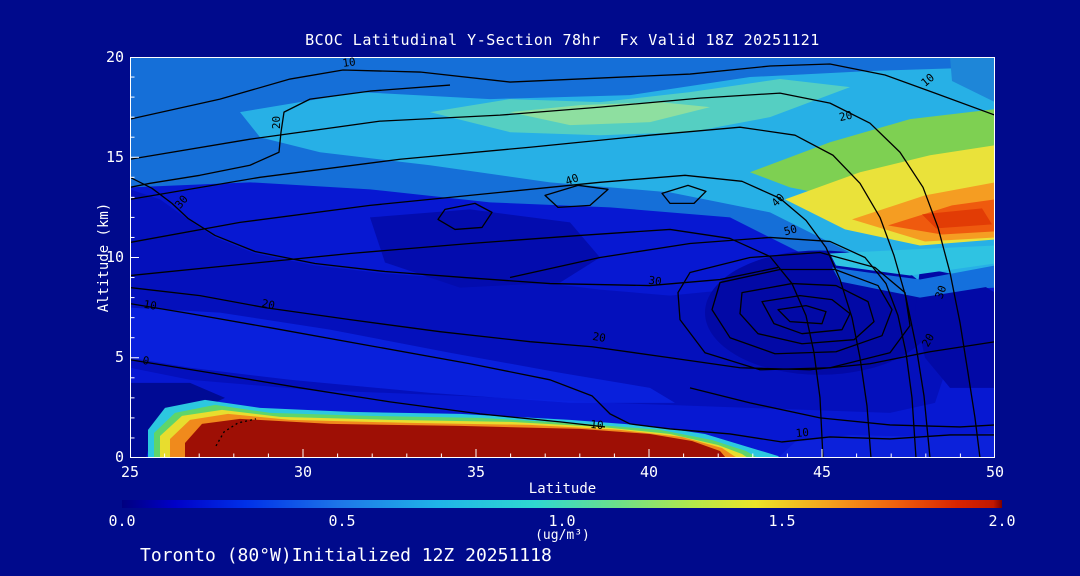 The width and height of the screenshot is (1080, 576). Describe the element at coordinates (119, 357) in the screenshot. I see `y-tick-label: 5` at that location.